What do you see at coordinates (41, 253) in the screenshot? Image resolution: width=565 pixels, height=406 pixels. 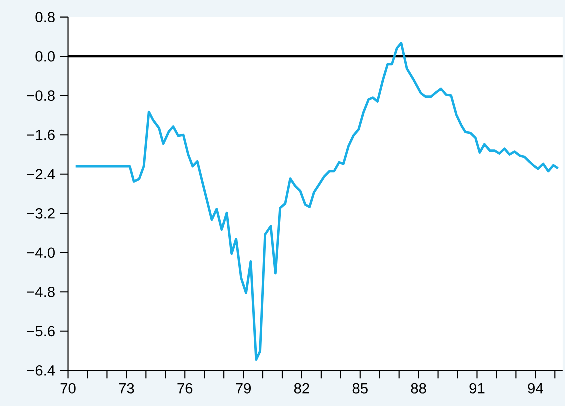 I see `y-tick-label: −4.0` at bounding box center [41, 253].